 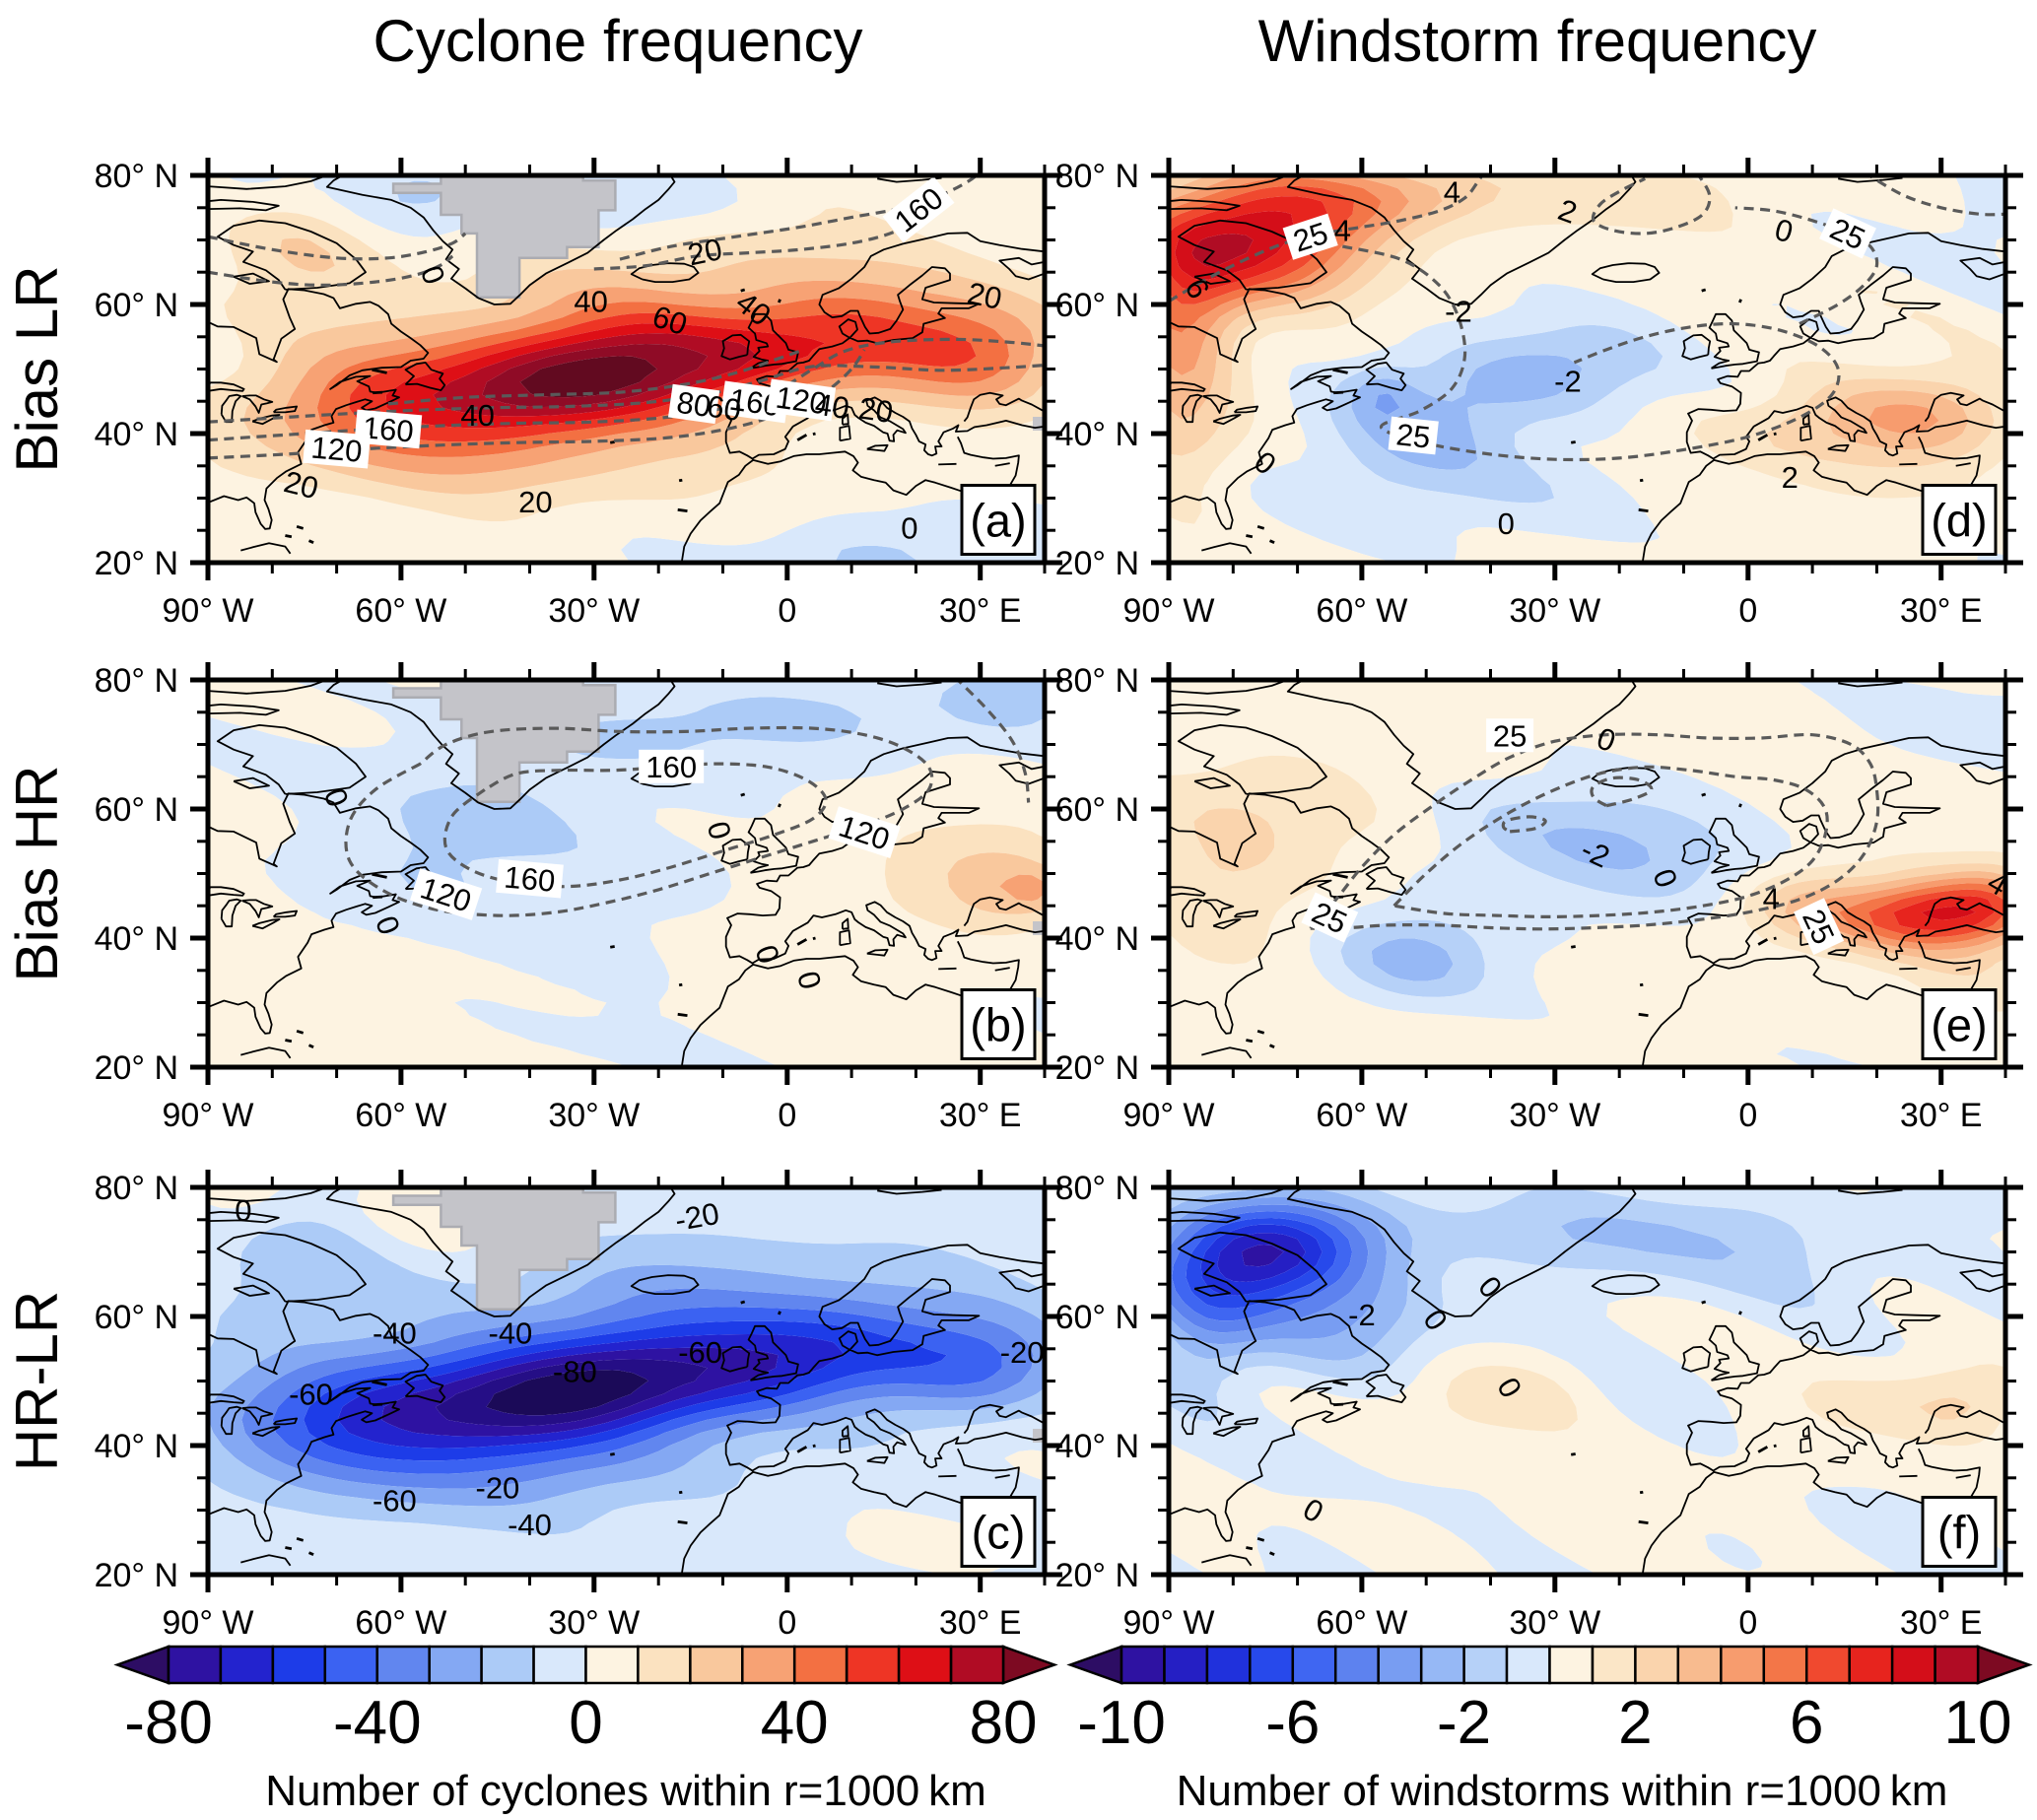 What do you see at coordinates (1537, 41) in the screenshot?
I see `svg-text: Windstorm frequency` at bounding box center [1537, 41].